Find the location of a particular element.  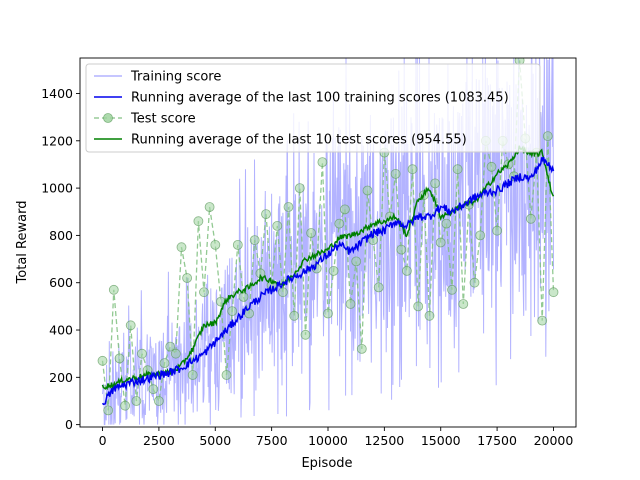

y-tick-label: 600 is located at coordinates (61, 282).